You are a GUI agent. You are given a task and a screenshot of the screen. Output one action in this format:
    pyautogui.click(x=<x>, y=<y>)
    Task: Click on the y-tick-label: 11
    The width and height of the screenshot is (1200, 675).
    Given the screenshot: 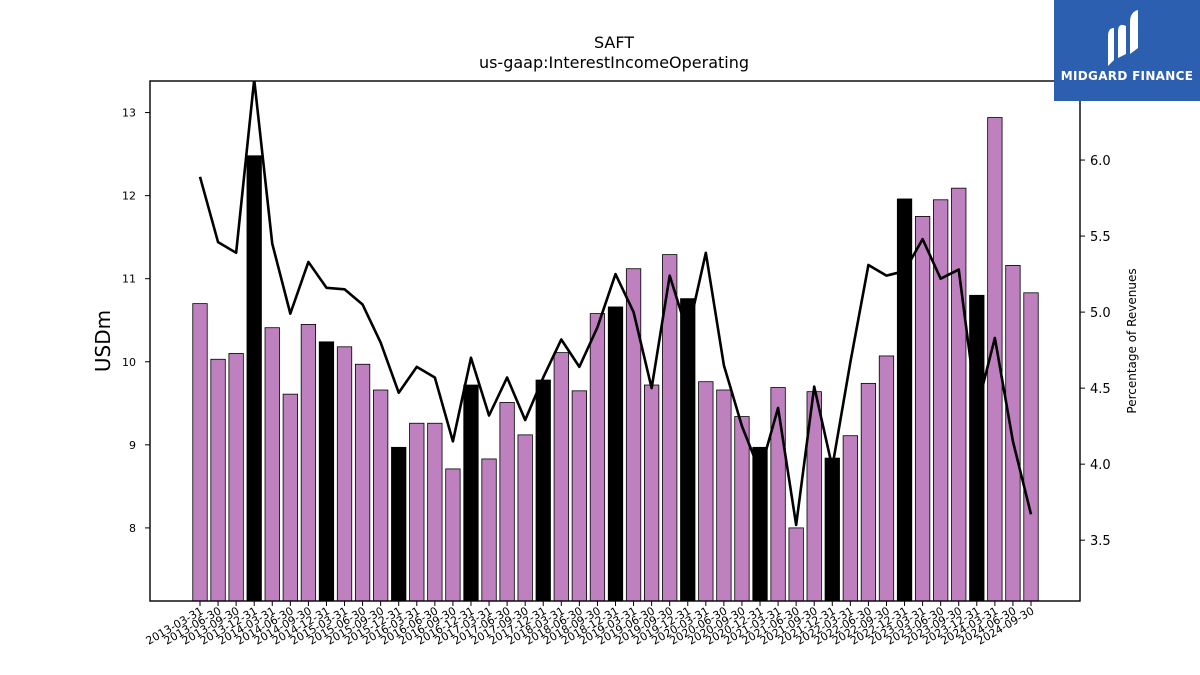 What is the action you would take?
    pyautogui.click(x=129, y=279)
    